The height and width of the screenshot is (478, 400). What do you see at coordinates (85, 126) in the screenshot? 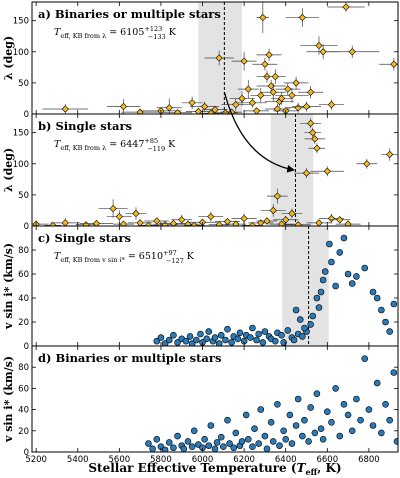
I see `panel-title: b) Single stars` at bounding box center [85, 126].